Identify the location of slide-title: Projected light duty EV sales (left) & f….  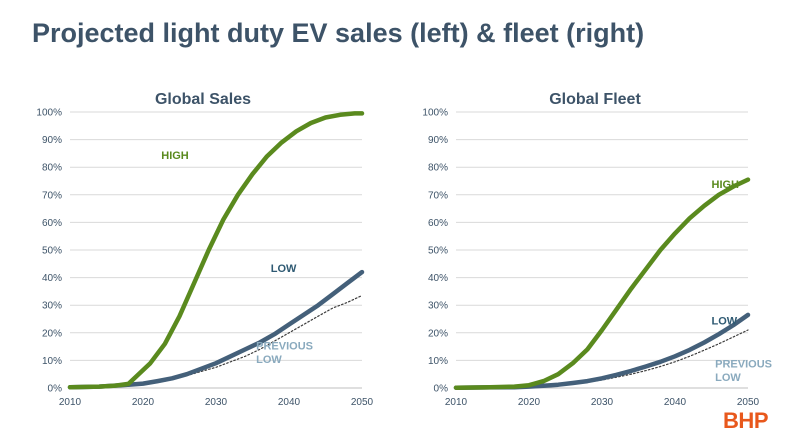
(338, 33).